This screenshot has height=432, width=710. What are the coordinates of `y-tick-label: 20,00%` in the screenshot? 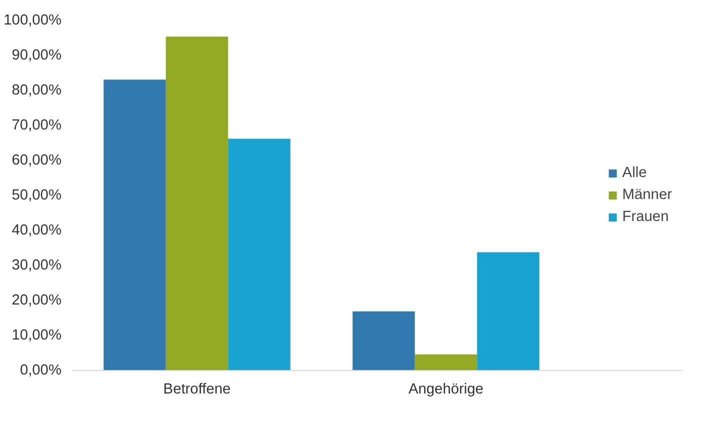 It's located at (37, 300).